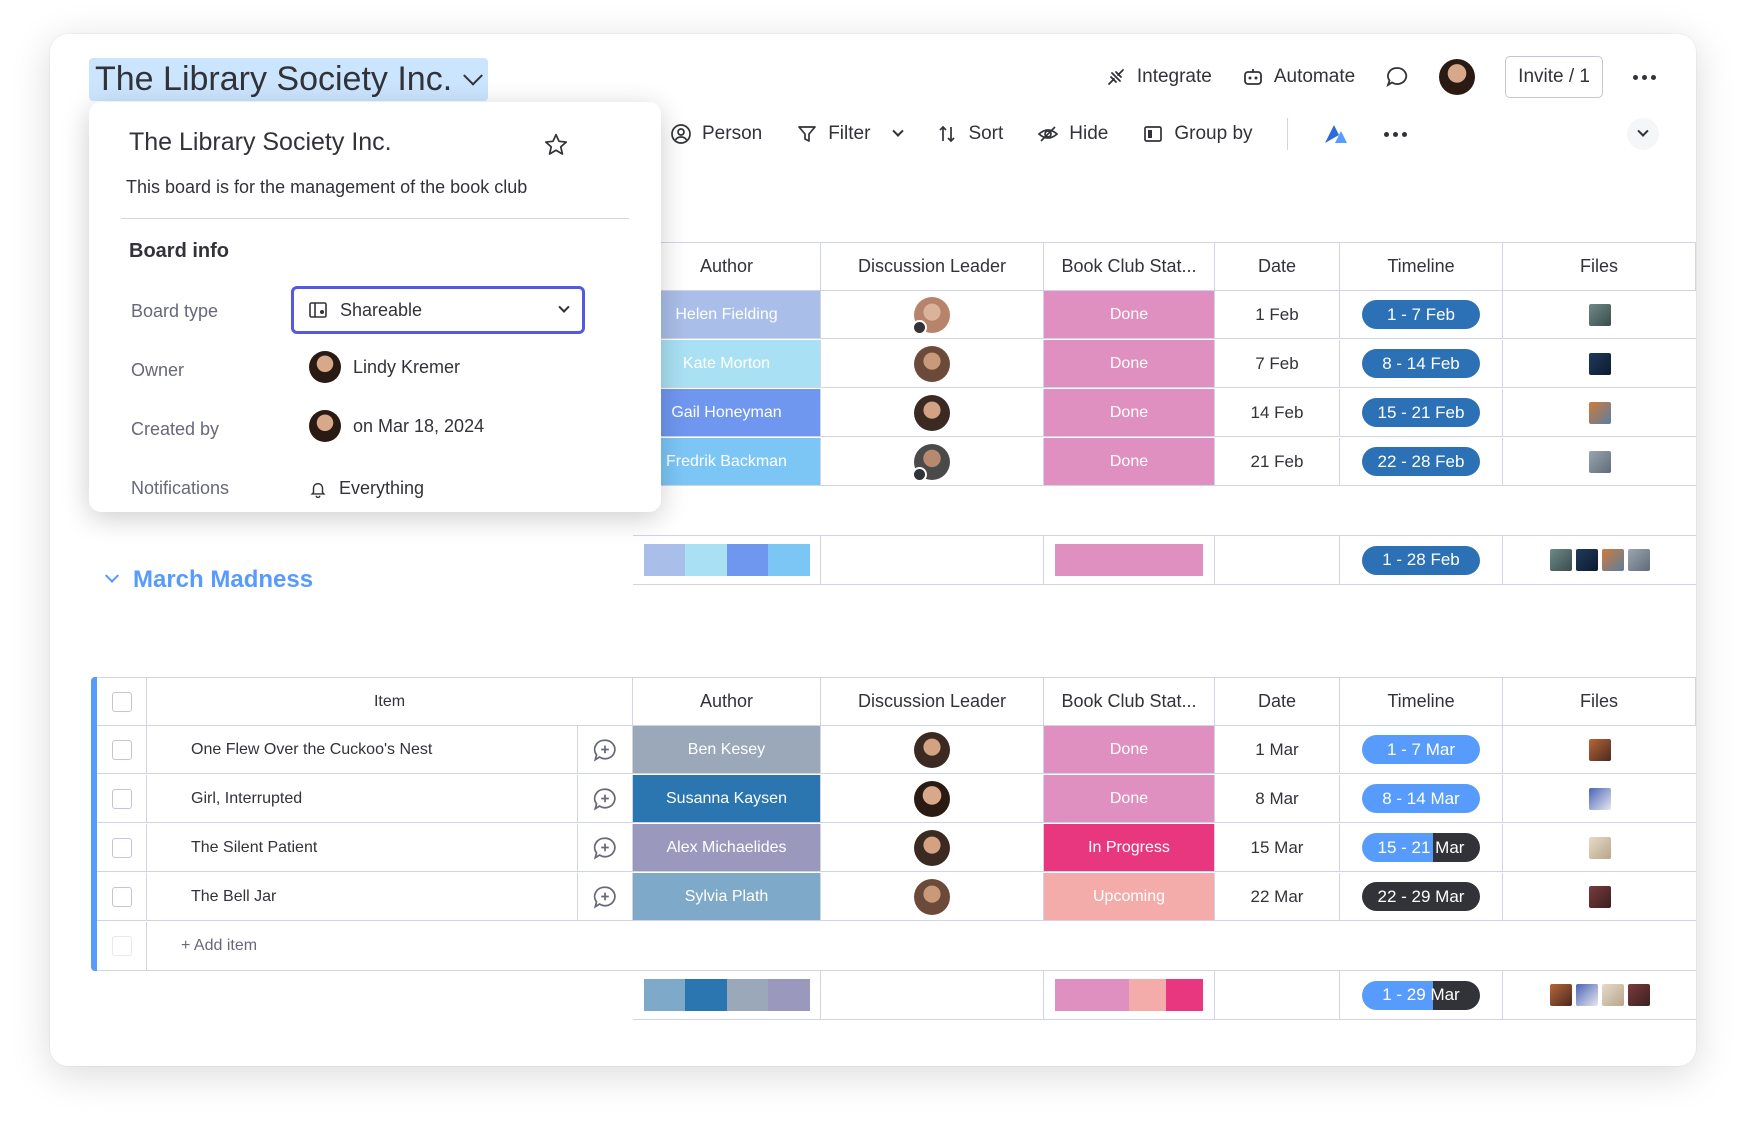  Describe the element at coordinates (1129, 848) in the screenshot. I see `status-cell: In Progress` at that location.